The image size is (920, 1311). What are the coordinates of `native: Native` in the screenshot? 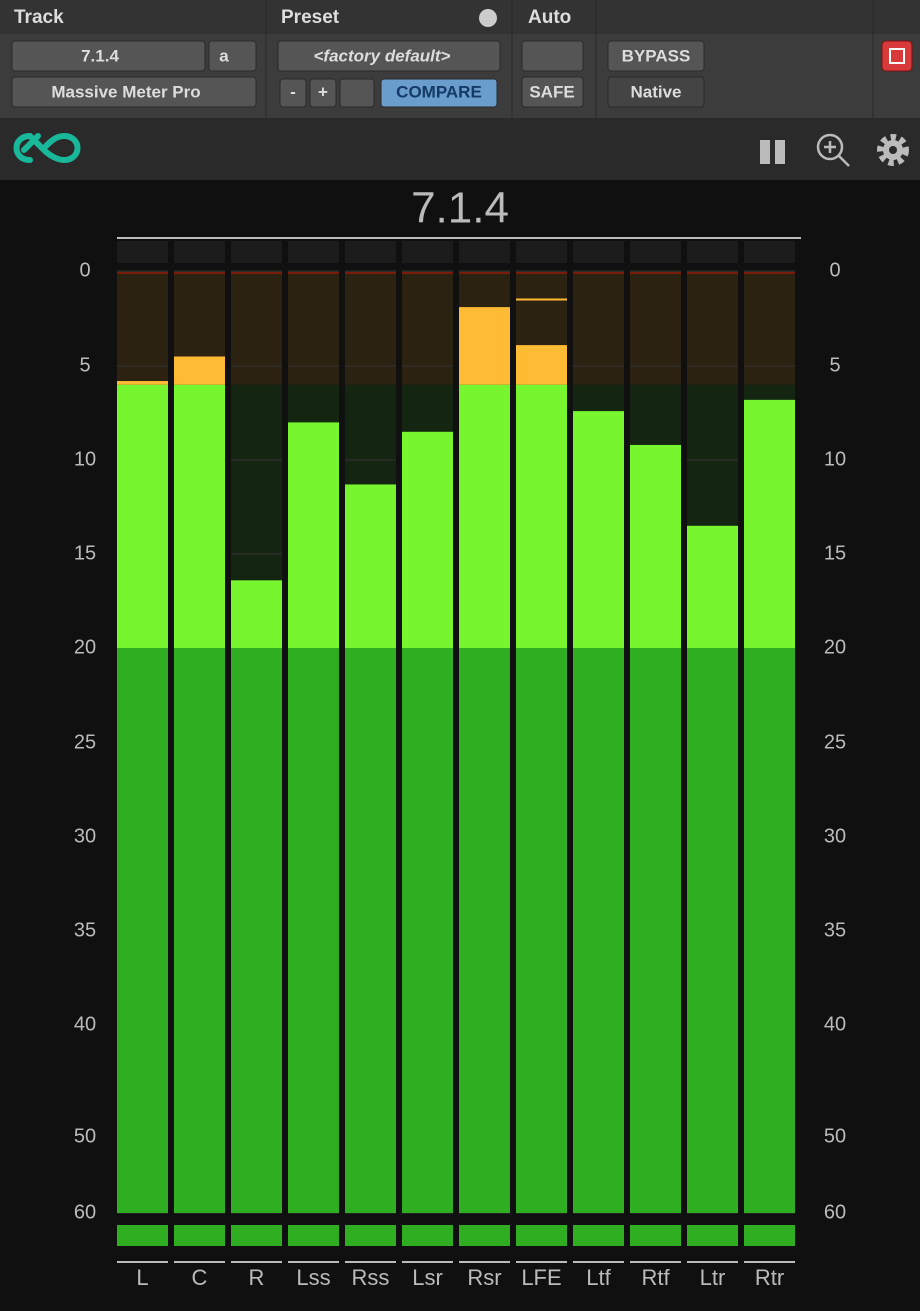 It's located at (655, 91).